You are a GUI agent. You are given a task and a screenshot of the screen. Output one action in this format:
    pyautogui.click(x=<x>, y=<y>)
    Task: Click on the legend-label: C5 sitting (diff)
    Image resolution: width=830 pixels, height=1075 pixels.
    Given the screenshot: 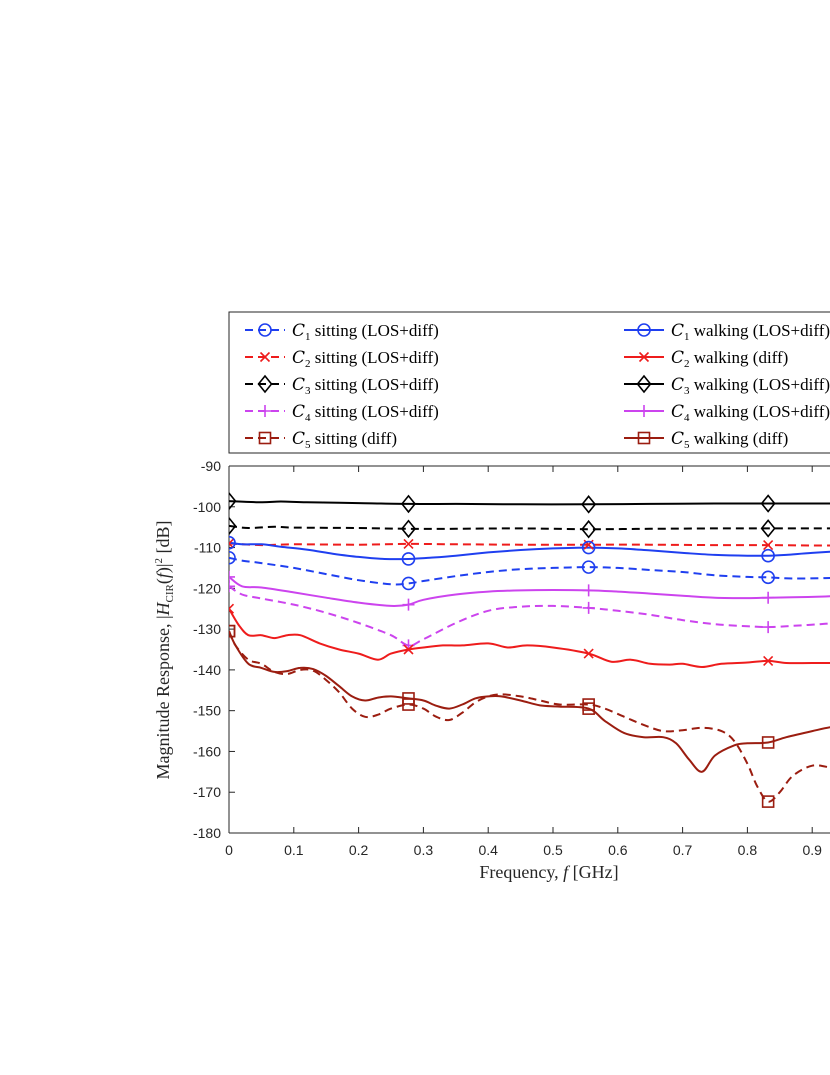 What is the action you would take?
    pyautogui.click(x=344, y=440)
    